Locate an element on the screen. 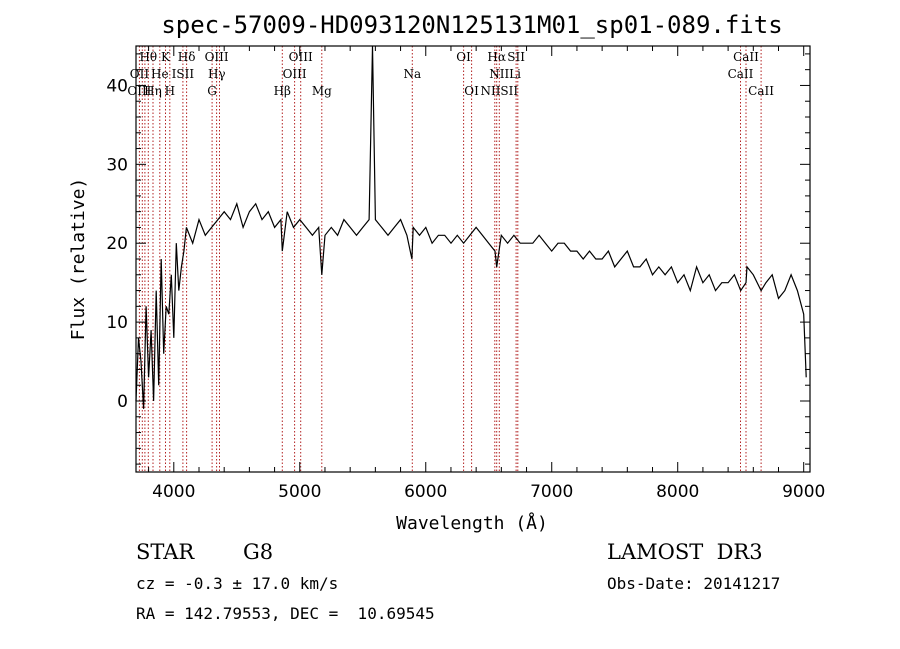  x-tick-label: 5000 is located at coordinates (299, 492).